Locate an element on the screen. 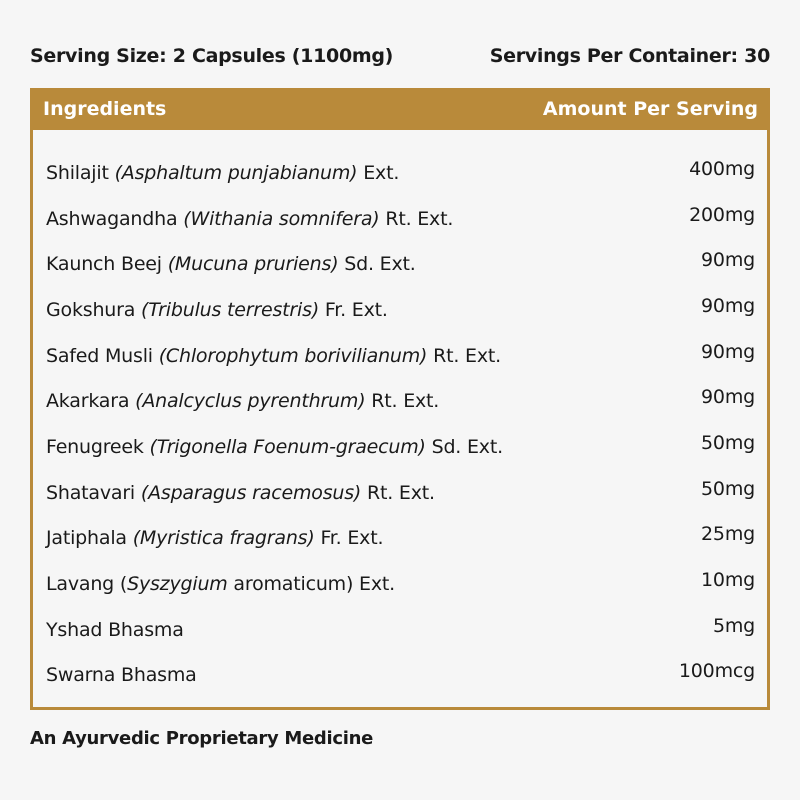 The height and width of the screenshot is (800, 800). name-part: Yshad Bhasma is located at coordinates (115, 629).